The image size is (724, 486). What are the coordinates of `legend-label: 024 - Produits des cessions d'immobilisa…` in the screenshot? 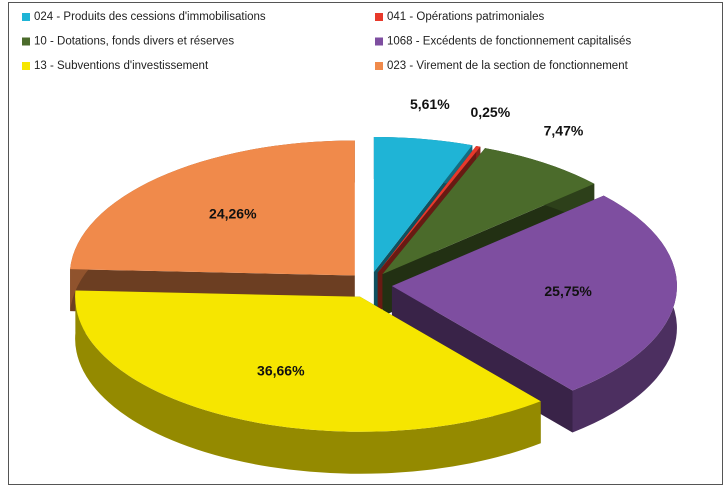 It's located at (150, 17).